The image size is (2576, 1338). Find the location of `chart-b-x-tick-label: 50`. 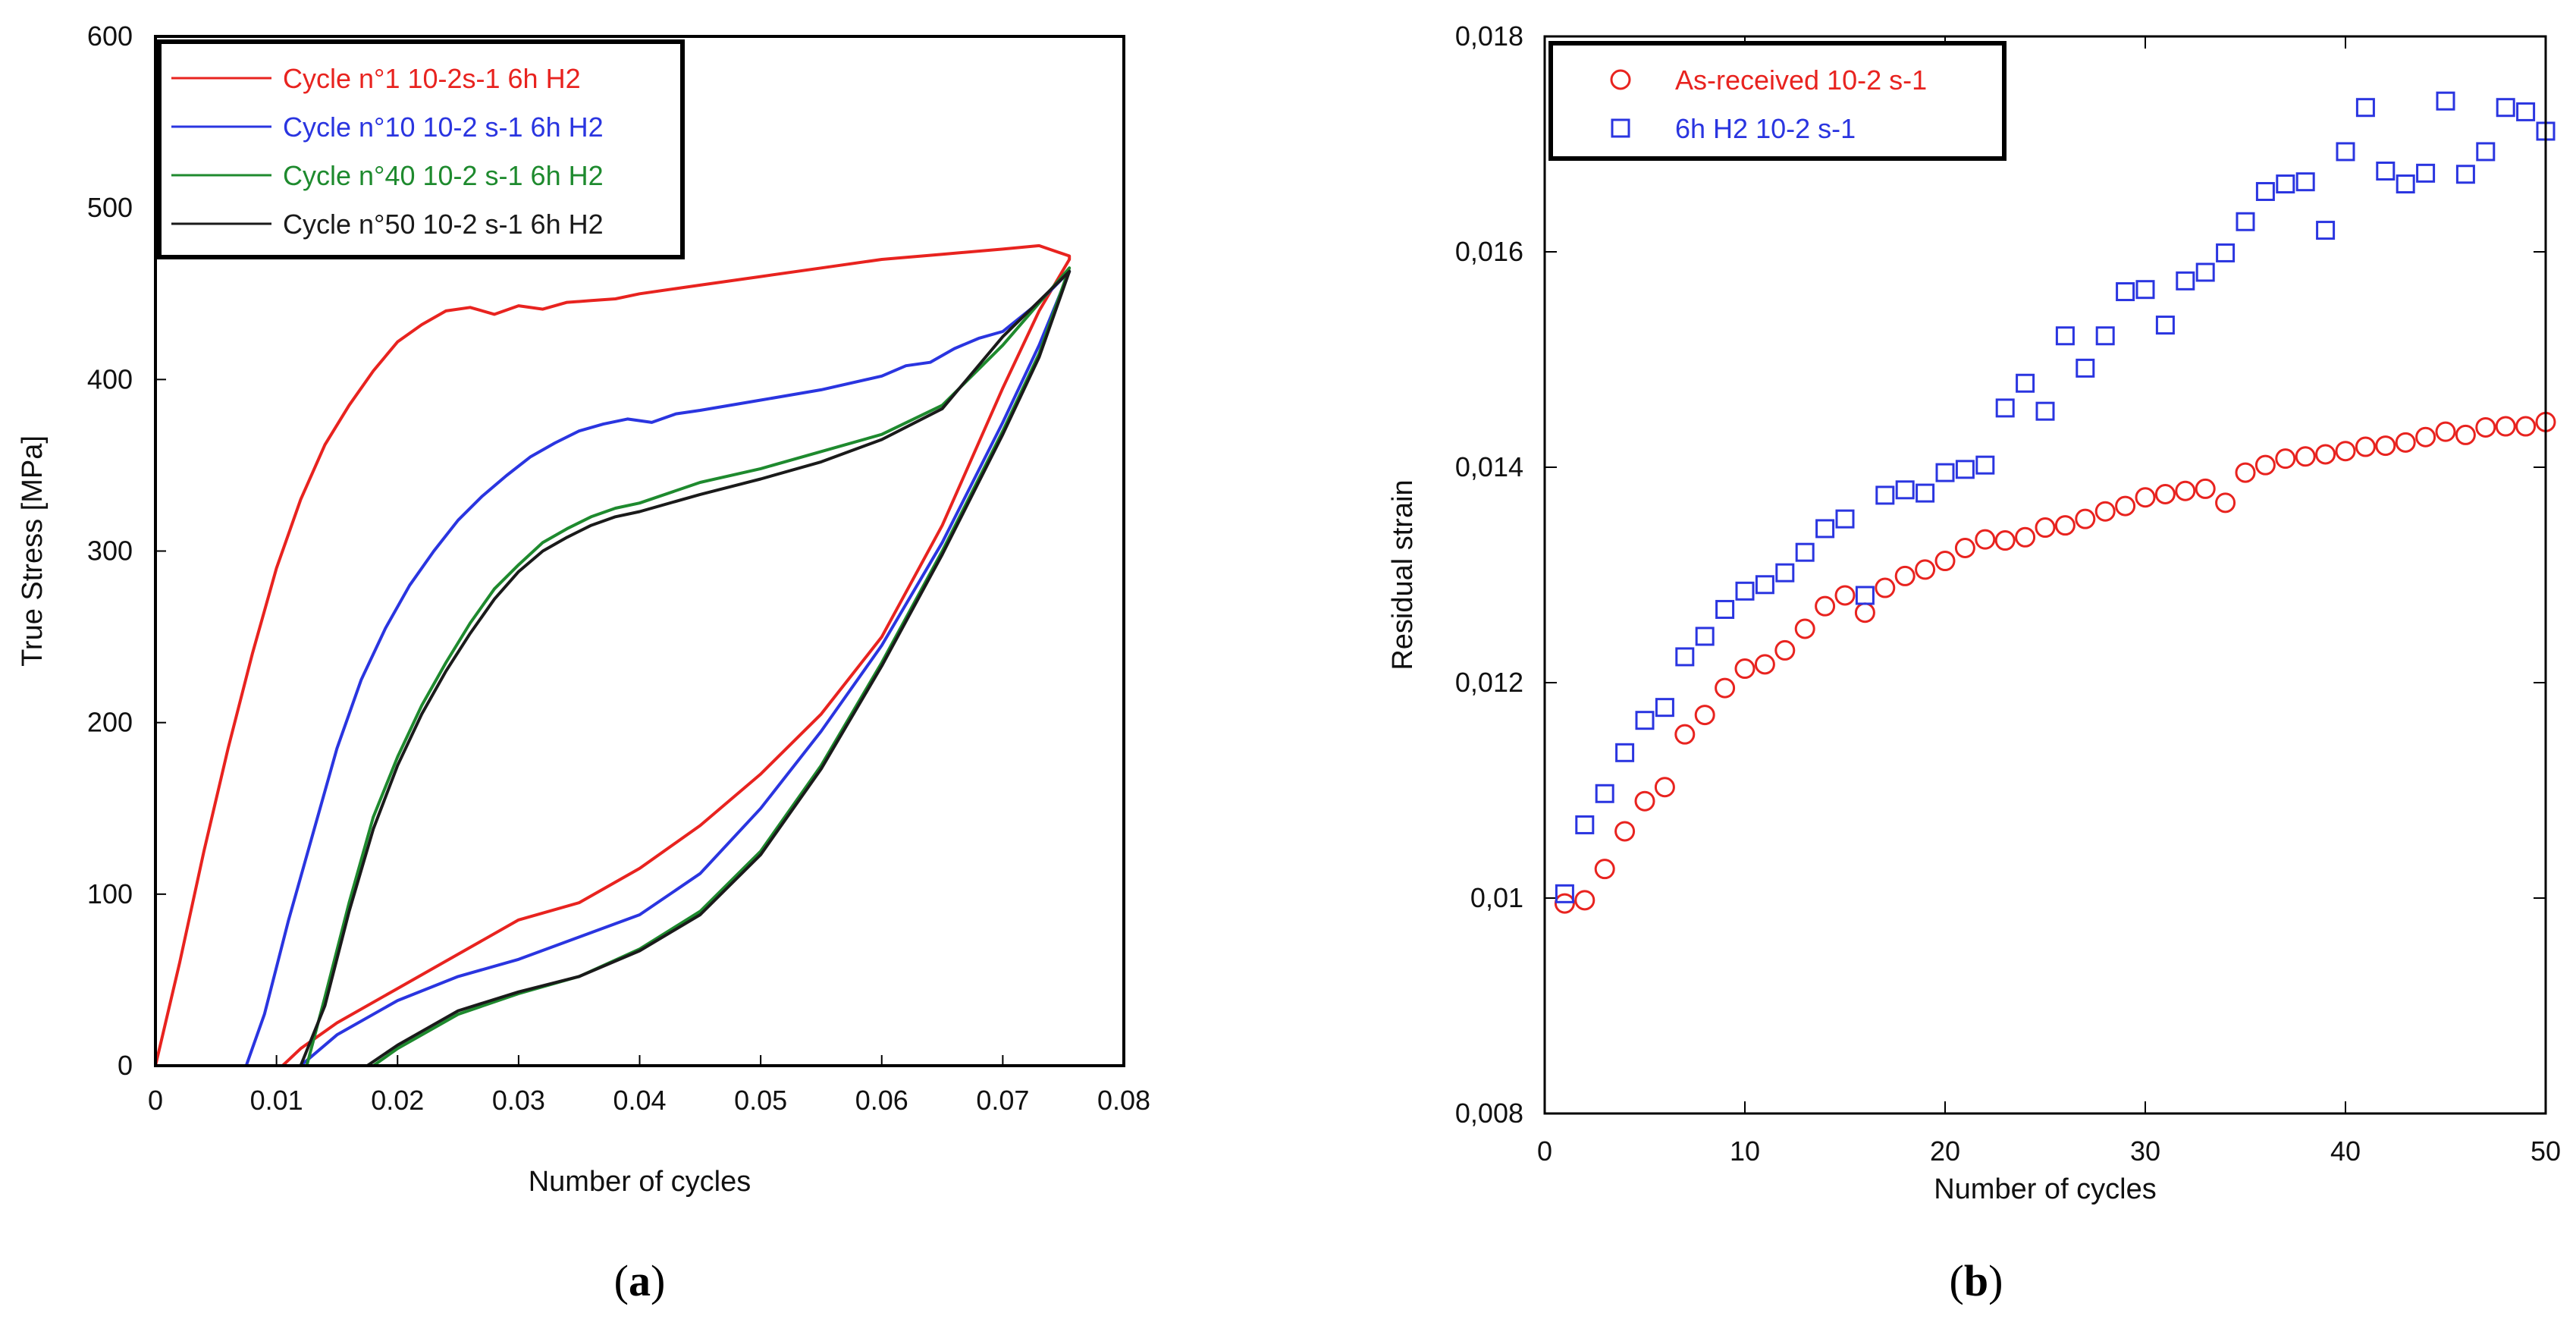

chart-b-x-tick-label: 50 is located at coordinates (2546, 1151).